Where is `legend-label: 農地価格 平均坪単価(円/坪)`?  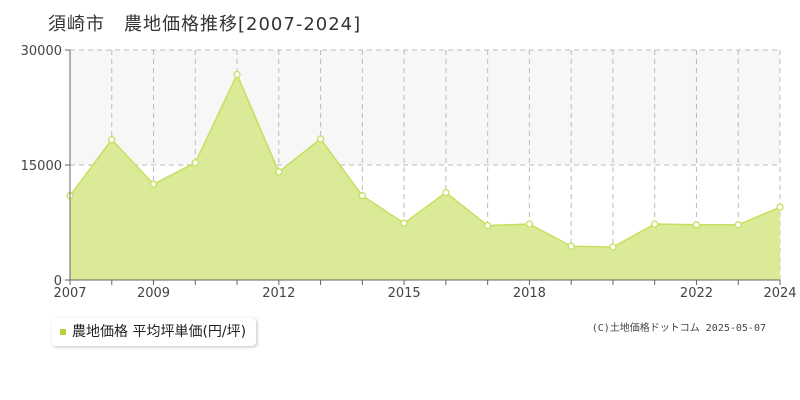
legend-label: 農地価格 平均坪単価(円/坪) is located at coordinates (159, 332).